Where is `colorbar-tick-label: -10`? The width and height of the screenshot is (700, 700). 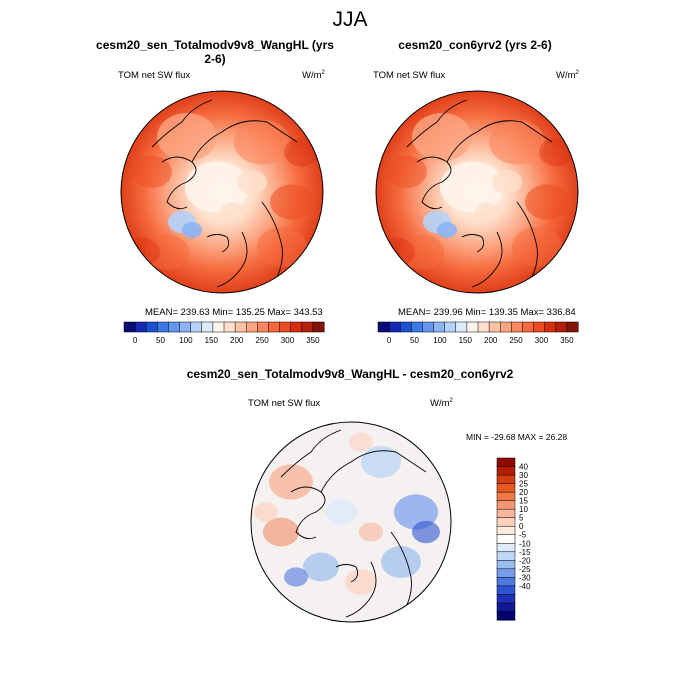
colorbar-tick-label: -10 is located at coordinates (525, 543).